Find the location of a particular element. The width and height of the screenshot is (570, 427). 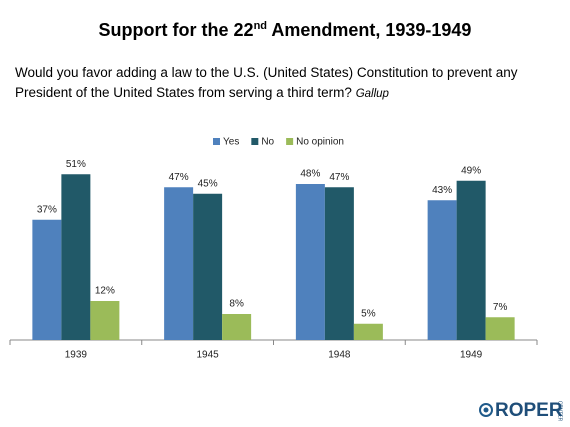

value-label: 7% is located at coordinates (500, 307).